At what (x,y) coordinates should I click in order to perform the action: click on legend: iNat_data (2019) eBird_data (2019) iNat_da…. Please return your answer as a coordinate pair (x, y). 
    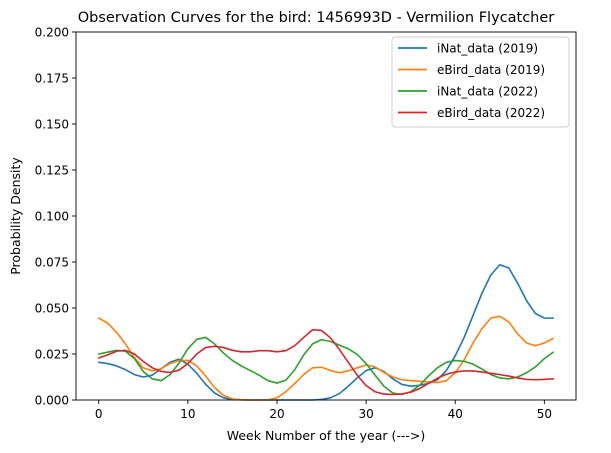
    Looking at the image, I should click on (480, 82).